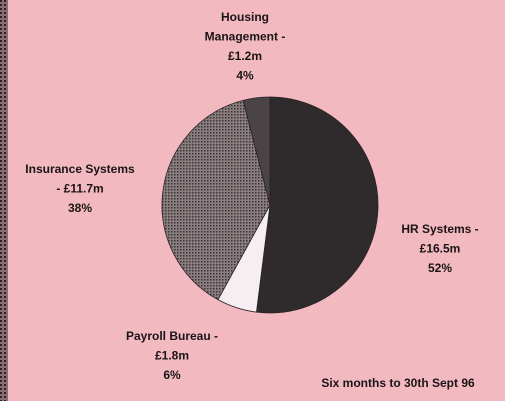  What do you see at coordinates (80, 208) in the screenshot?
I see `slice-percent: 38%` at bounding box center [80, 208].